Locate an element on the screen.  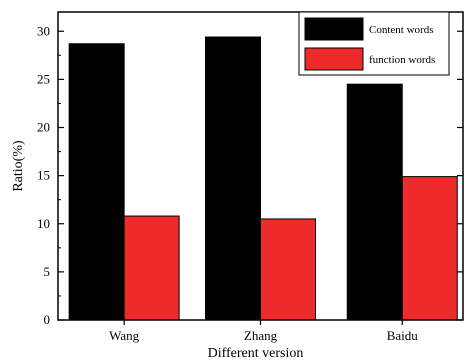
legend-label: Content words is located at coordinates (401, 30).